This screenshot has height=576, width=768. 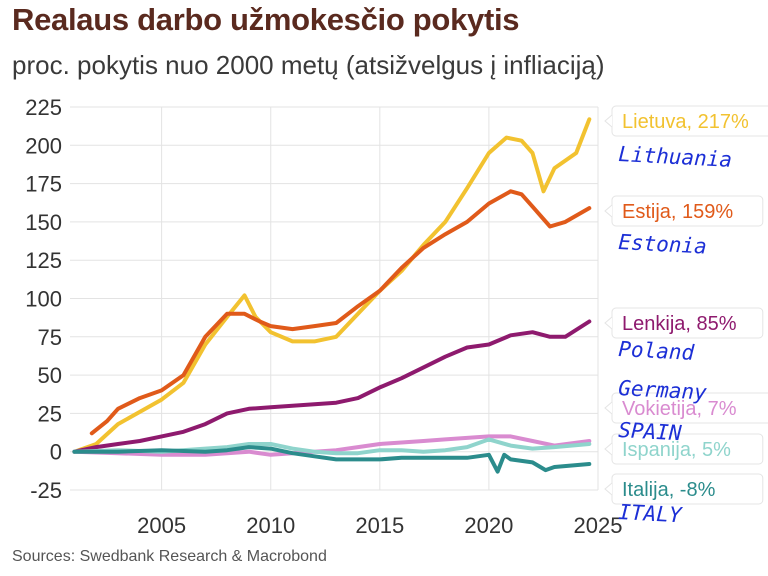 I want to click on series-label-vokietija: Vokietija, 7%, so click(x=679, y=409).